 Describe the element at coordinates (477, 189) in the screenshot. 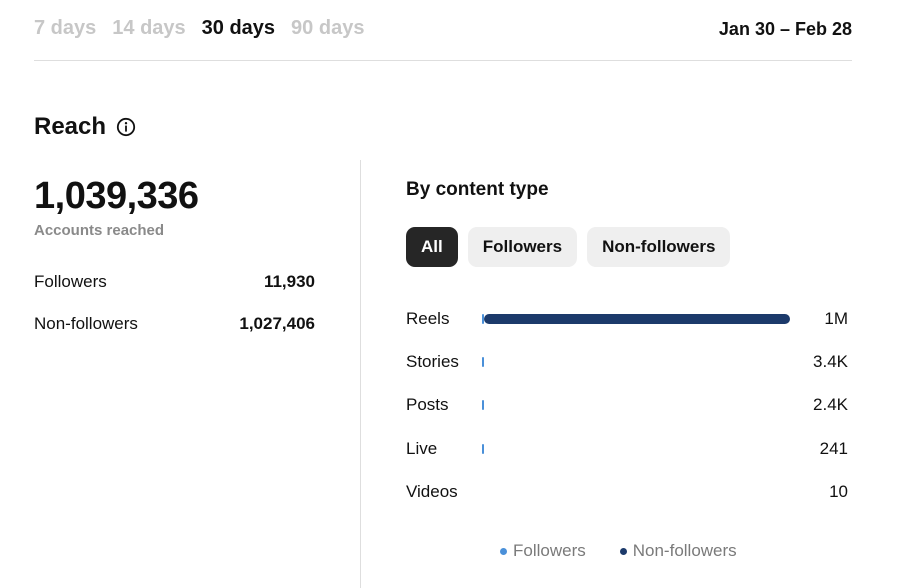

I see `by-content-title: By content type` at that location.